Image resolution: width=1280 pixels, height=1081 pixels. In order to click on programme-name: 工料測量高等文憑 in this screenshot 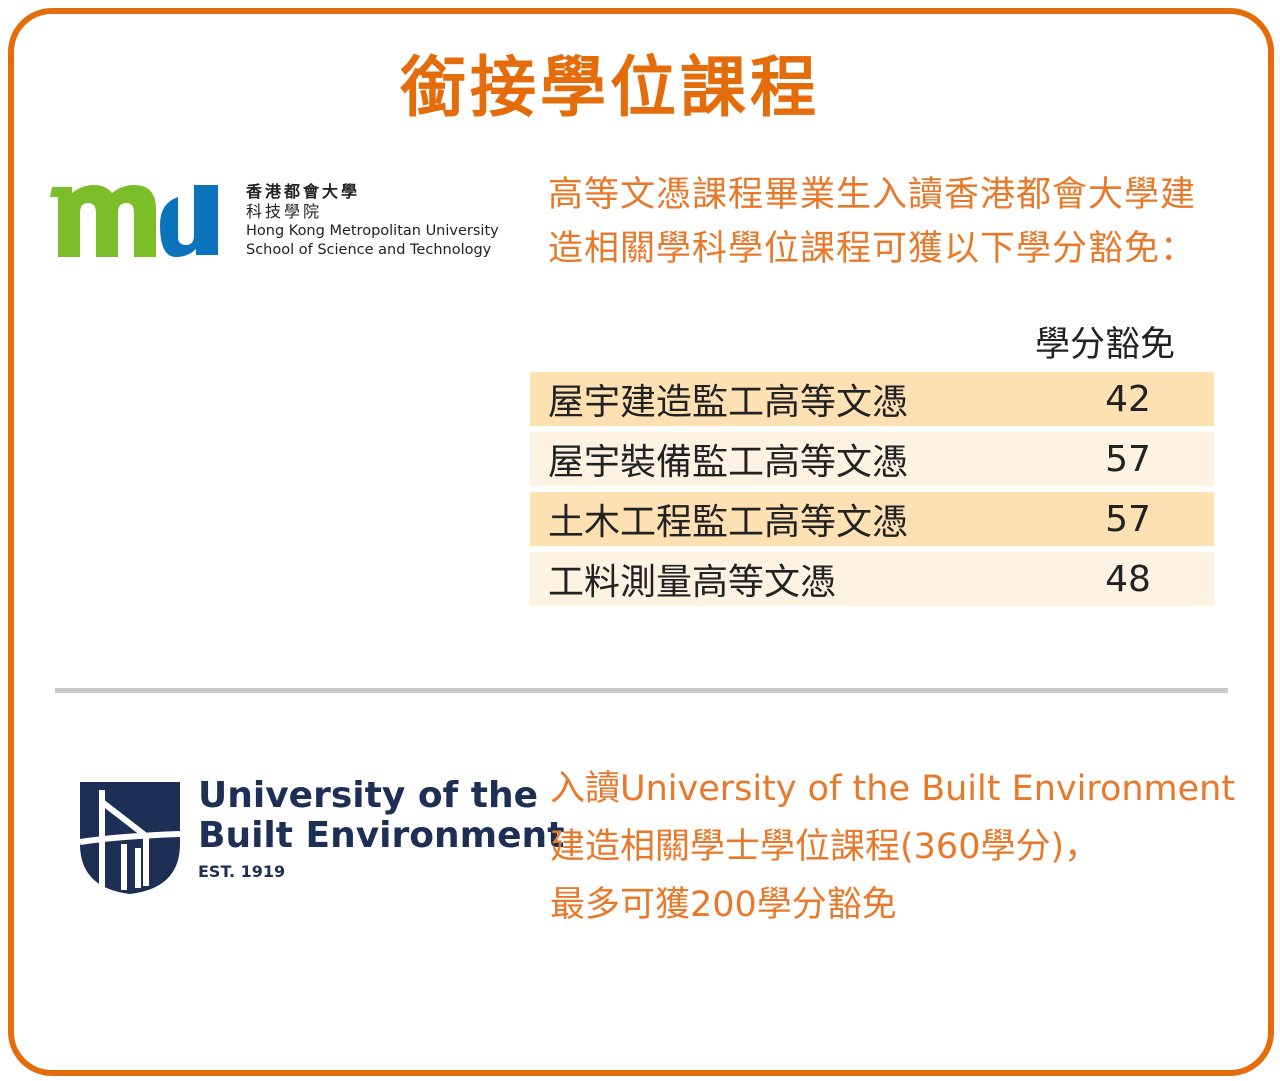, I will do `click(692, 582)`.